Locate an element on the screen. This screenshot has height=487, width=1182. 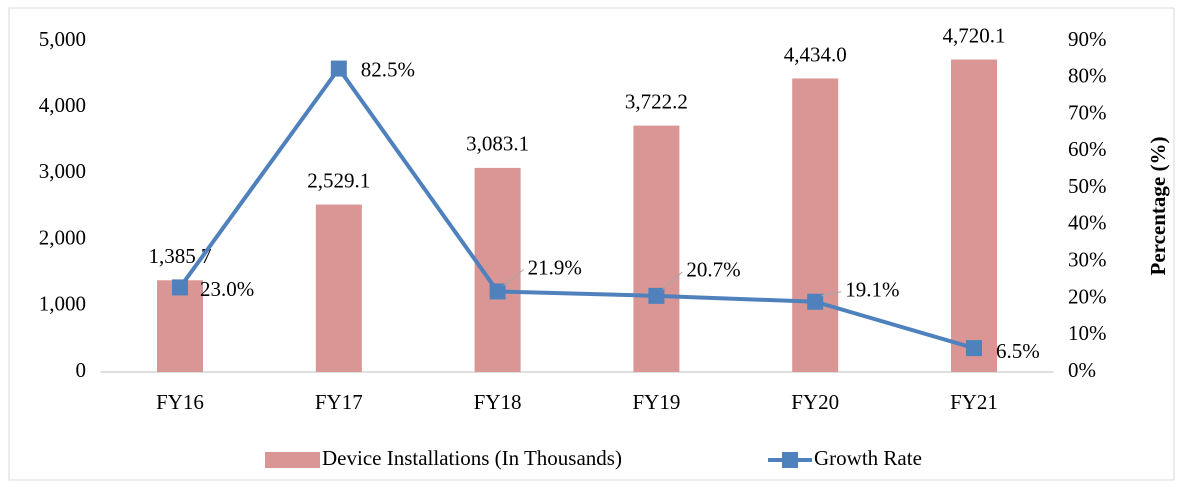
y2-axis-label: Percentage (%) is located at coordinates (1158, 206).